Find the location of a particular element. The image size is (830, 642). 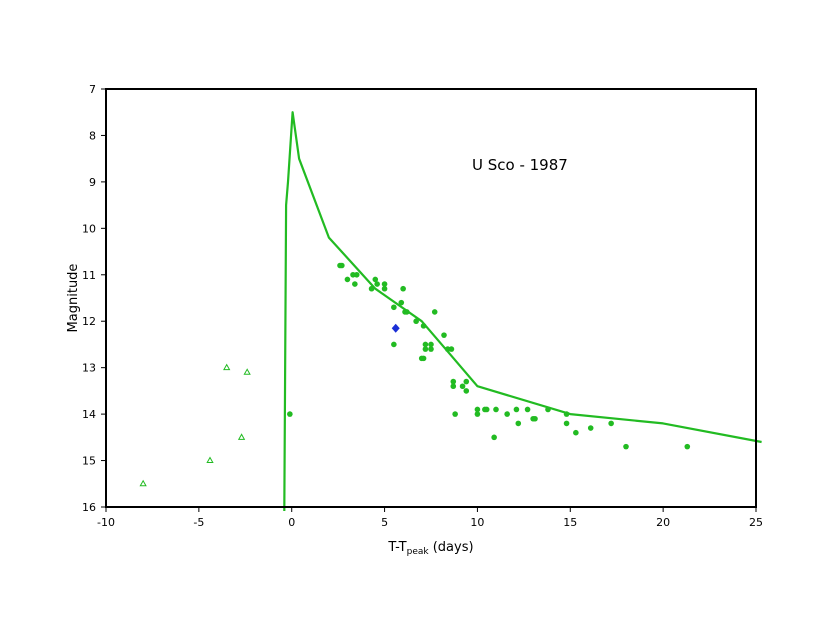

y-tick-label: 13 is located at coordinates (89, 368).